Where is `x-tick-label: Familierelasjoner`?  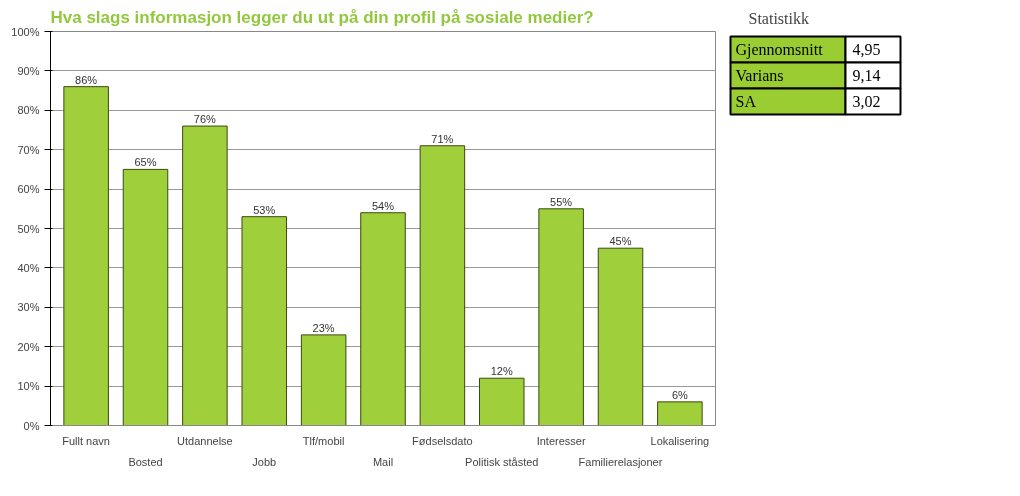
x-tick-label: Familierelasjoner is located at coordinates (620, 461).